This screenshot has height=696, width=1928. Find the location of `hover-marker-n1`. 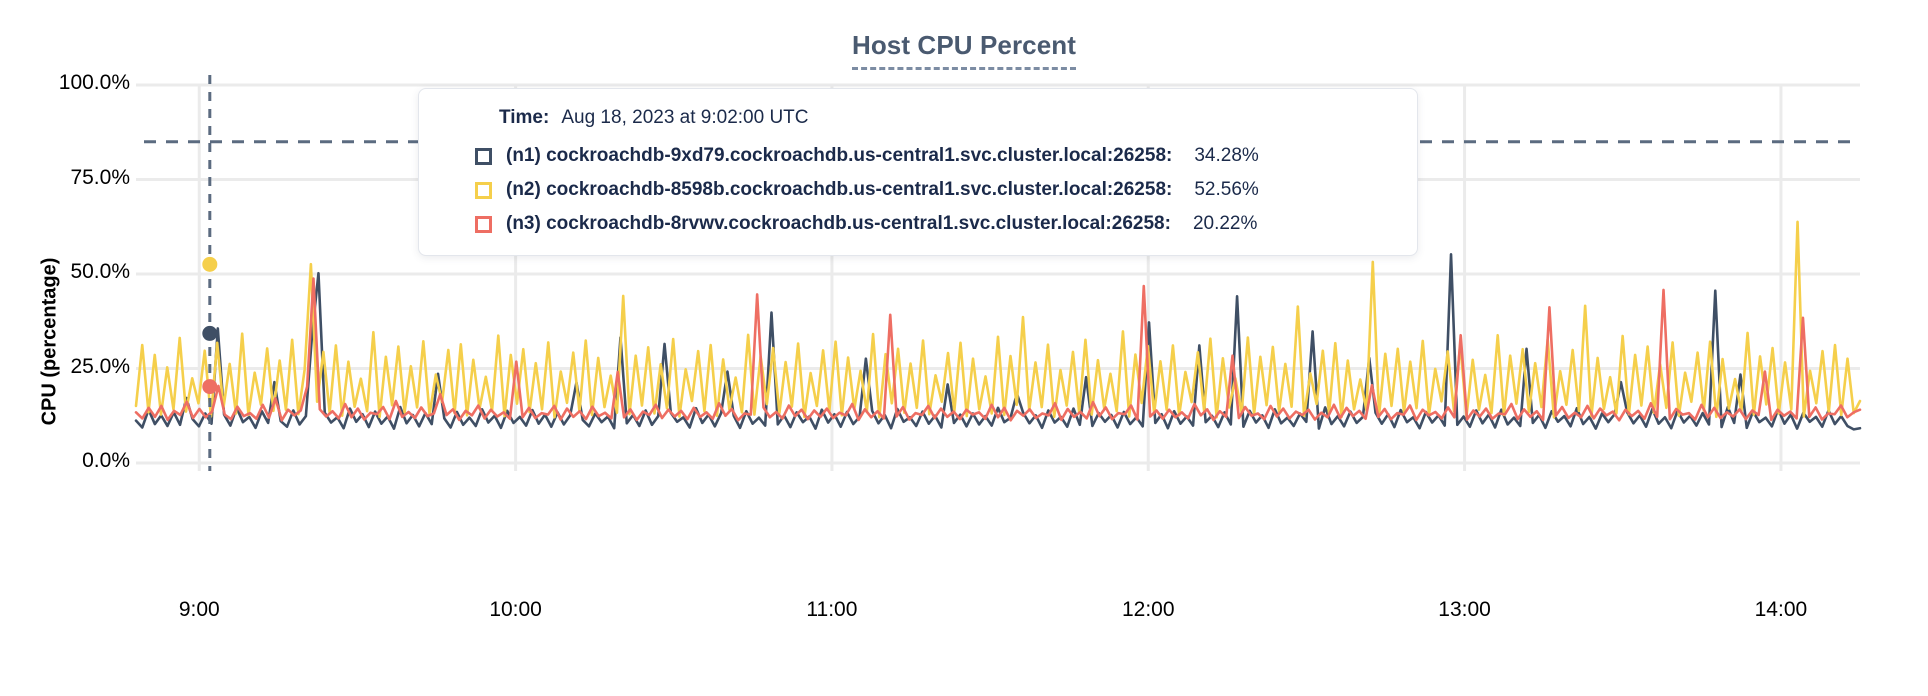

hover-marker-n1 is located at coordinates (210, 333).